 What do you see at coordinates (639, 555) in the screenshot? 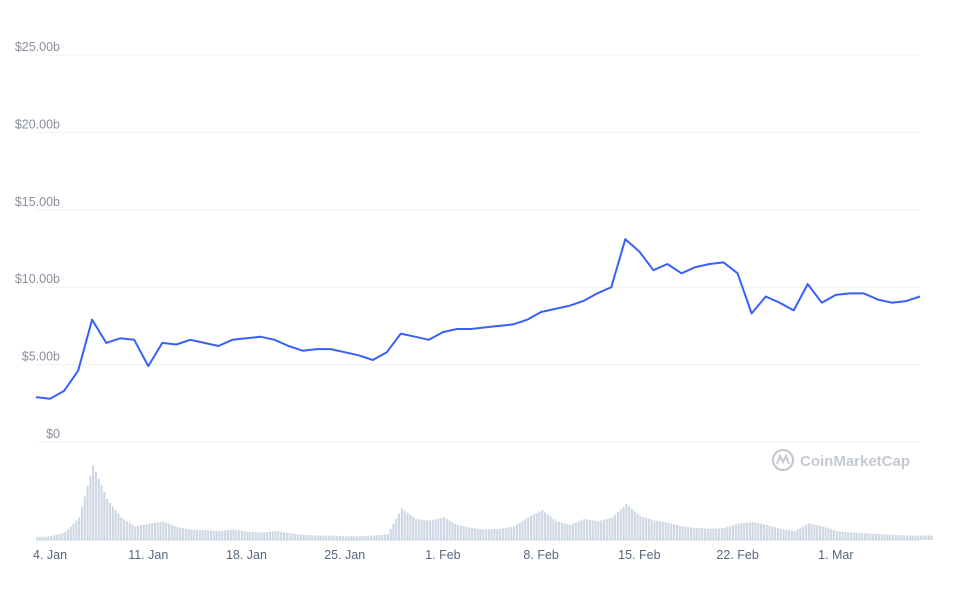
I see `x-tick-label: 15. Feb` at bounding box center [639, 555].